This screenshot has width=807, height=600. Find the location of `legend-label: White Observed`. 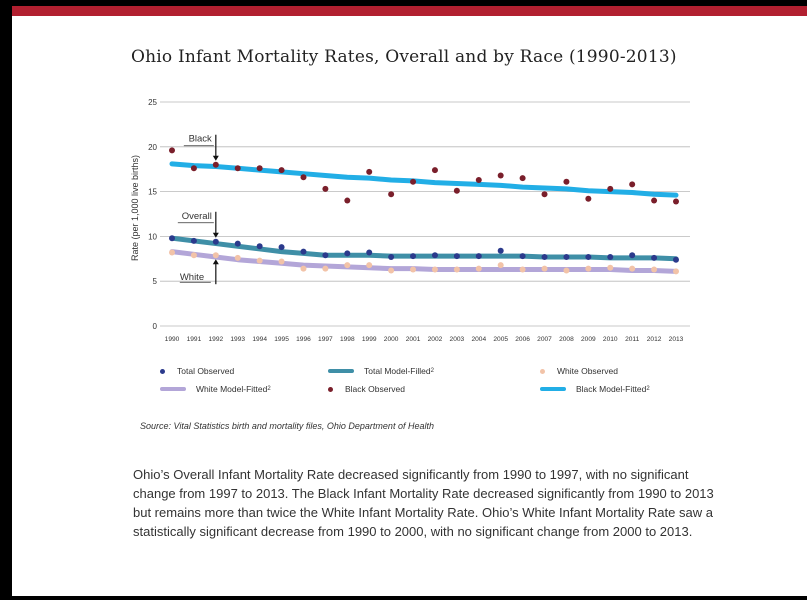

legend-label: White Observed is located at coordinates (587, 371).